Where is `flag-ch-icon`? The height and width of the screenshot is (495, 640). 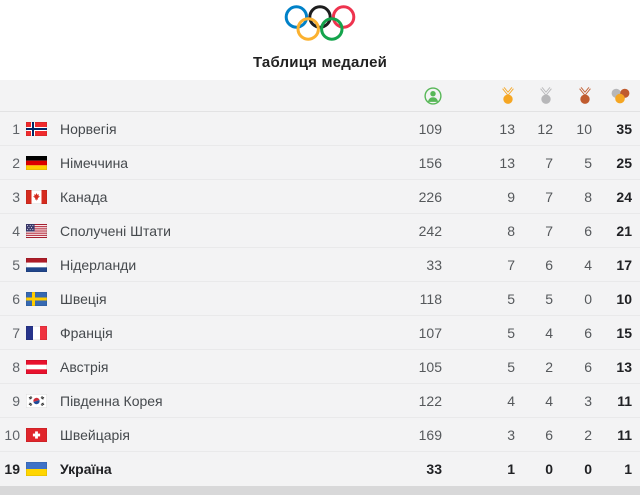 flag-ch-icon is located at coordinates (36, 434).